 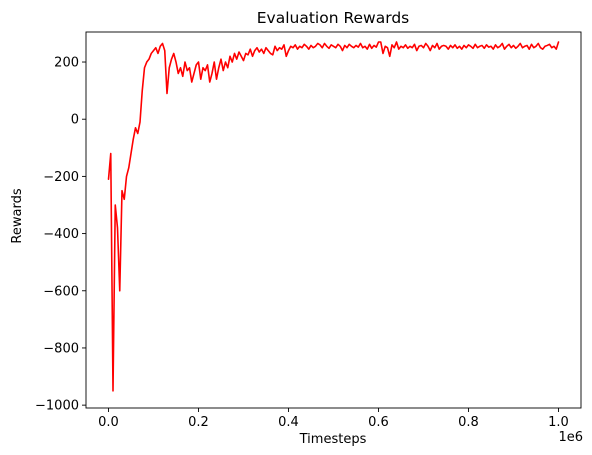 I want to click on y-axis-label: Rewards, so click(x=17, y=215).